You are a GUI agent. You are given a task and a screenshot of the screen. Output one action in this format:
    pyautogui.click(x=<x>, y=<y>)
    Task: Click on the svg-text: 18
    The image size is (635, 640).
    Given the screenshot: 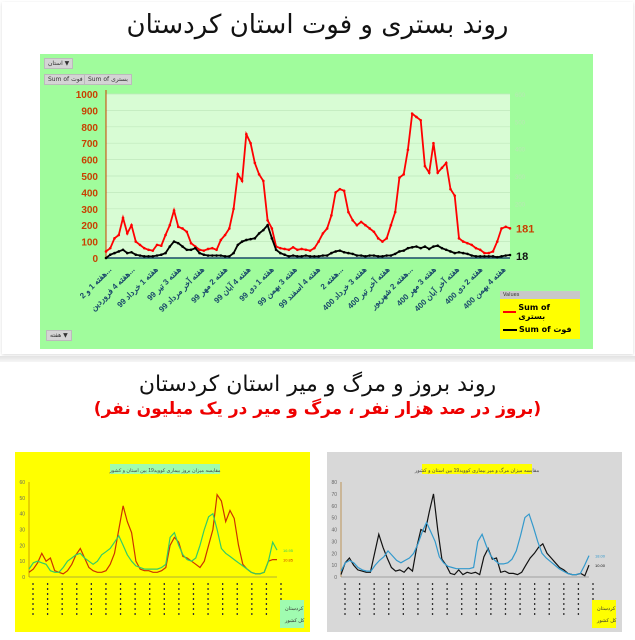 What is the action you would take?
    pyautogui.click(x=522, y=257)
    